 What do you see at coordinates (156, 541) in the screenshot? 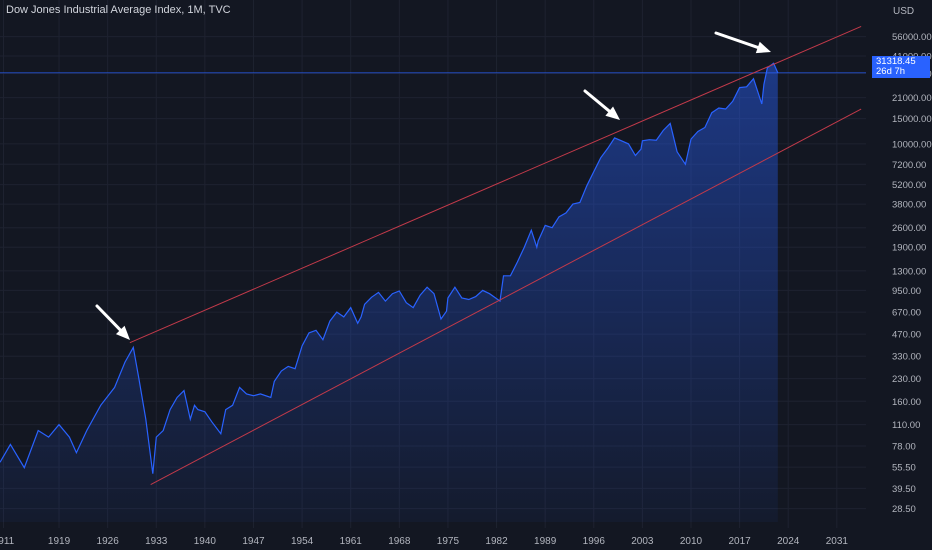
I see `x-tick-label: 1933` at bounding box center [156, 541].